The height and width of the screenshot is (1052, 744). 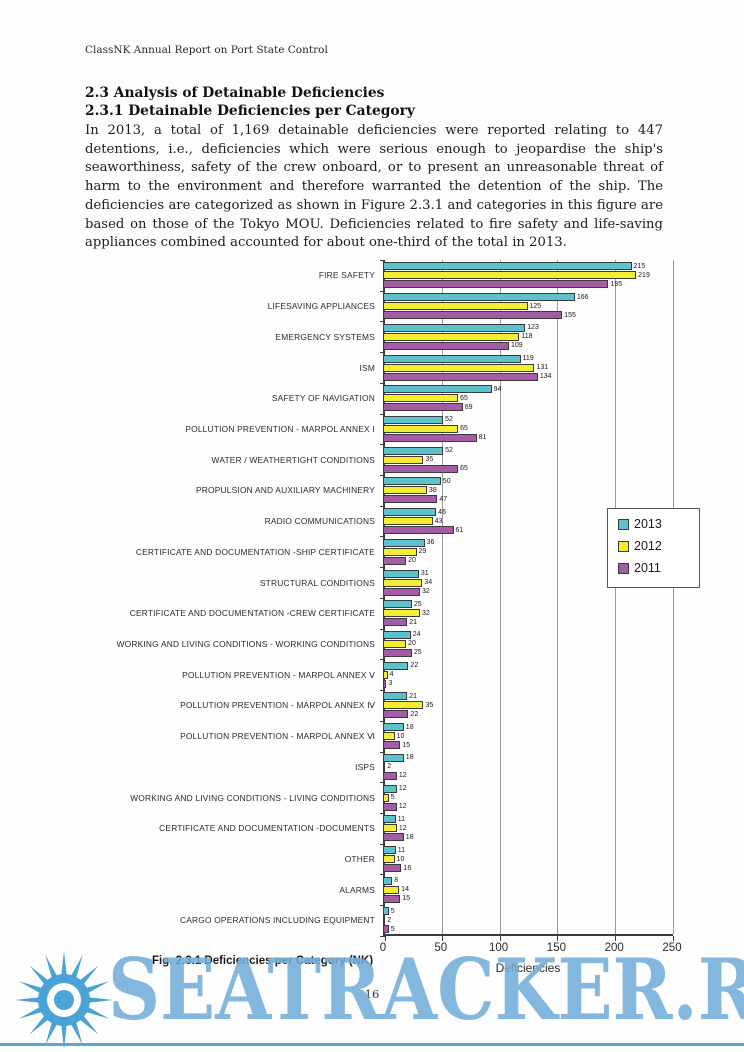 What do you see at coordinates (533, 398) in the screenshot?
I see `bar-group: 94 65 69` at bounding box center [533, 398].